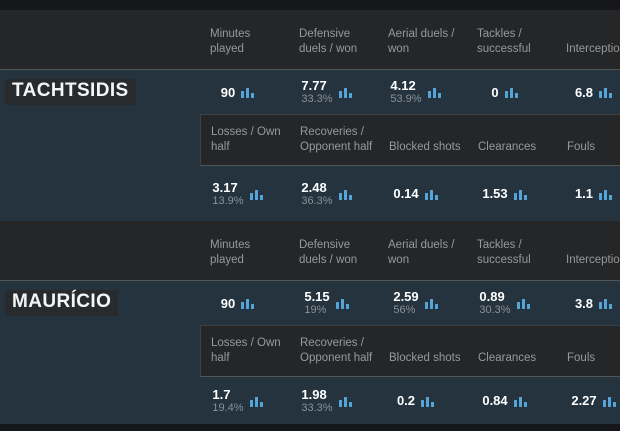 Image resolution: width=620 pixels, height=431 pixels. I want to click on stat-cell-losses: 3.17 13.9%, so click(244, 194).